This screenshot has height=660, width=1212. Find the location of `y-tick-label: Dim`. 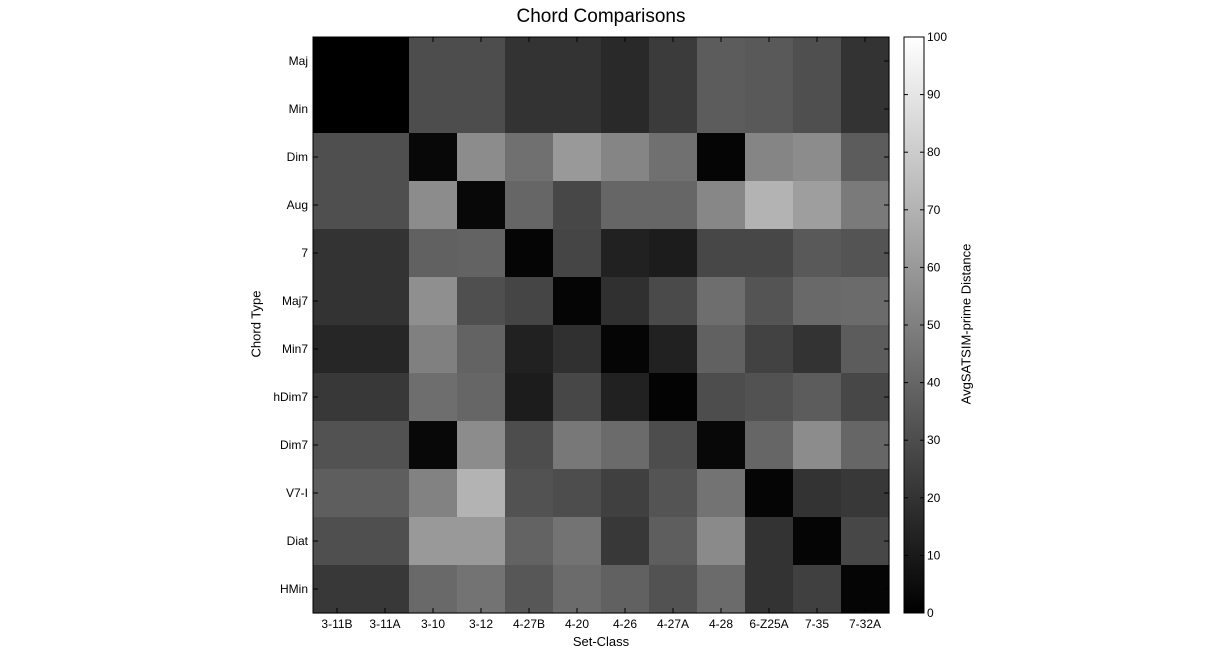

y-tick-label: Dim is located at coordinates (297, 157).